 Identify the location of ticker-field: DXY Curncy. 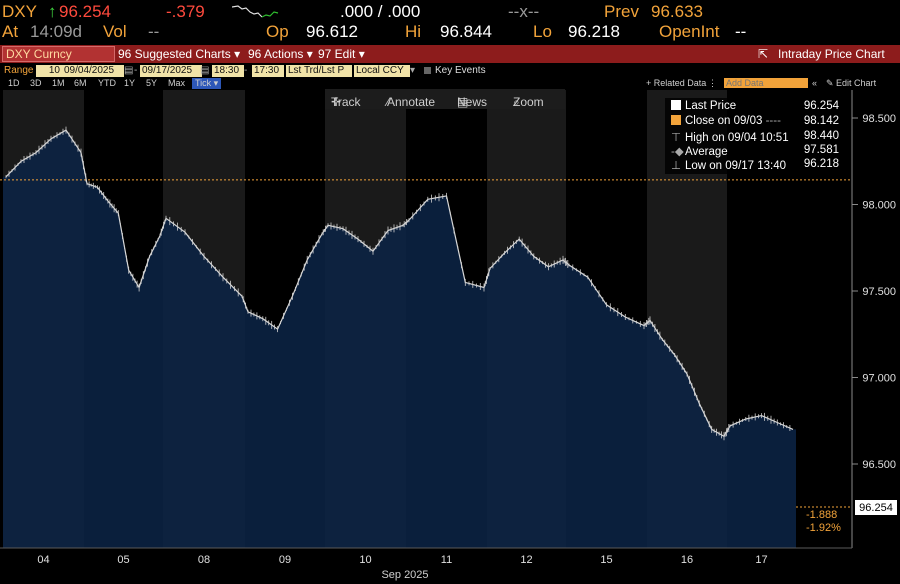
(58, 54).